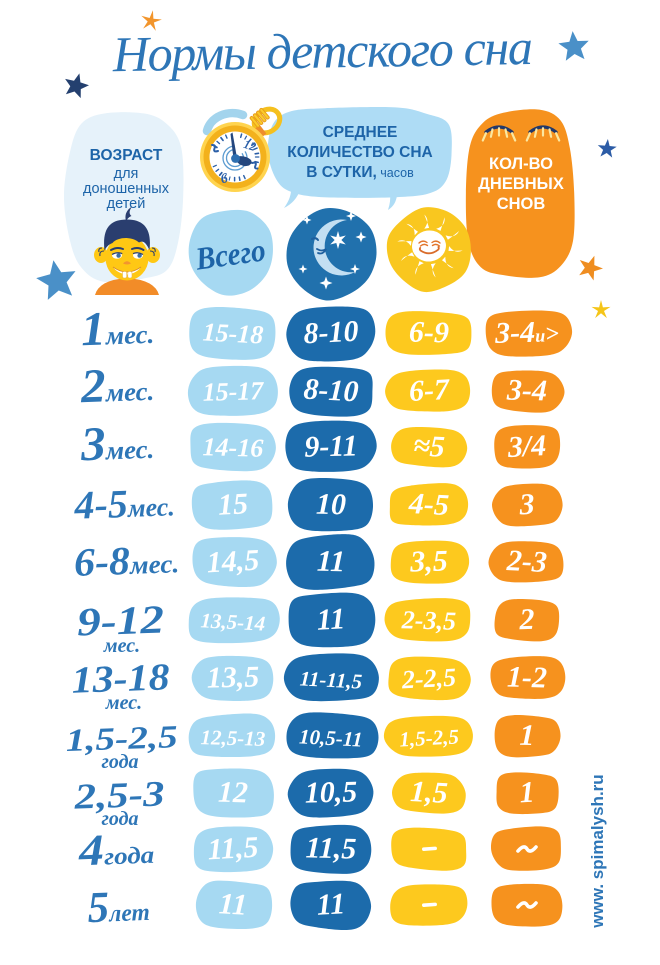  Describe the element at coordinates (233, 391) in the screenshot. I see `svg-text: 15-17` at that location.